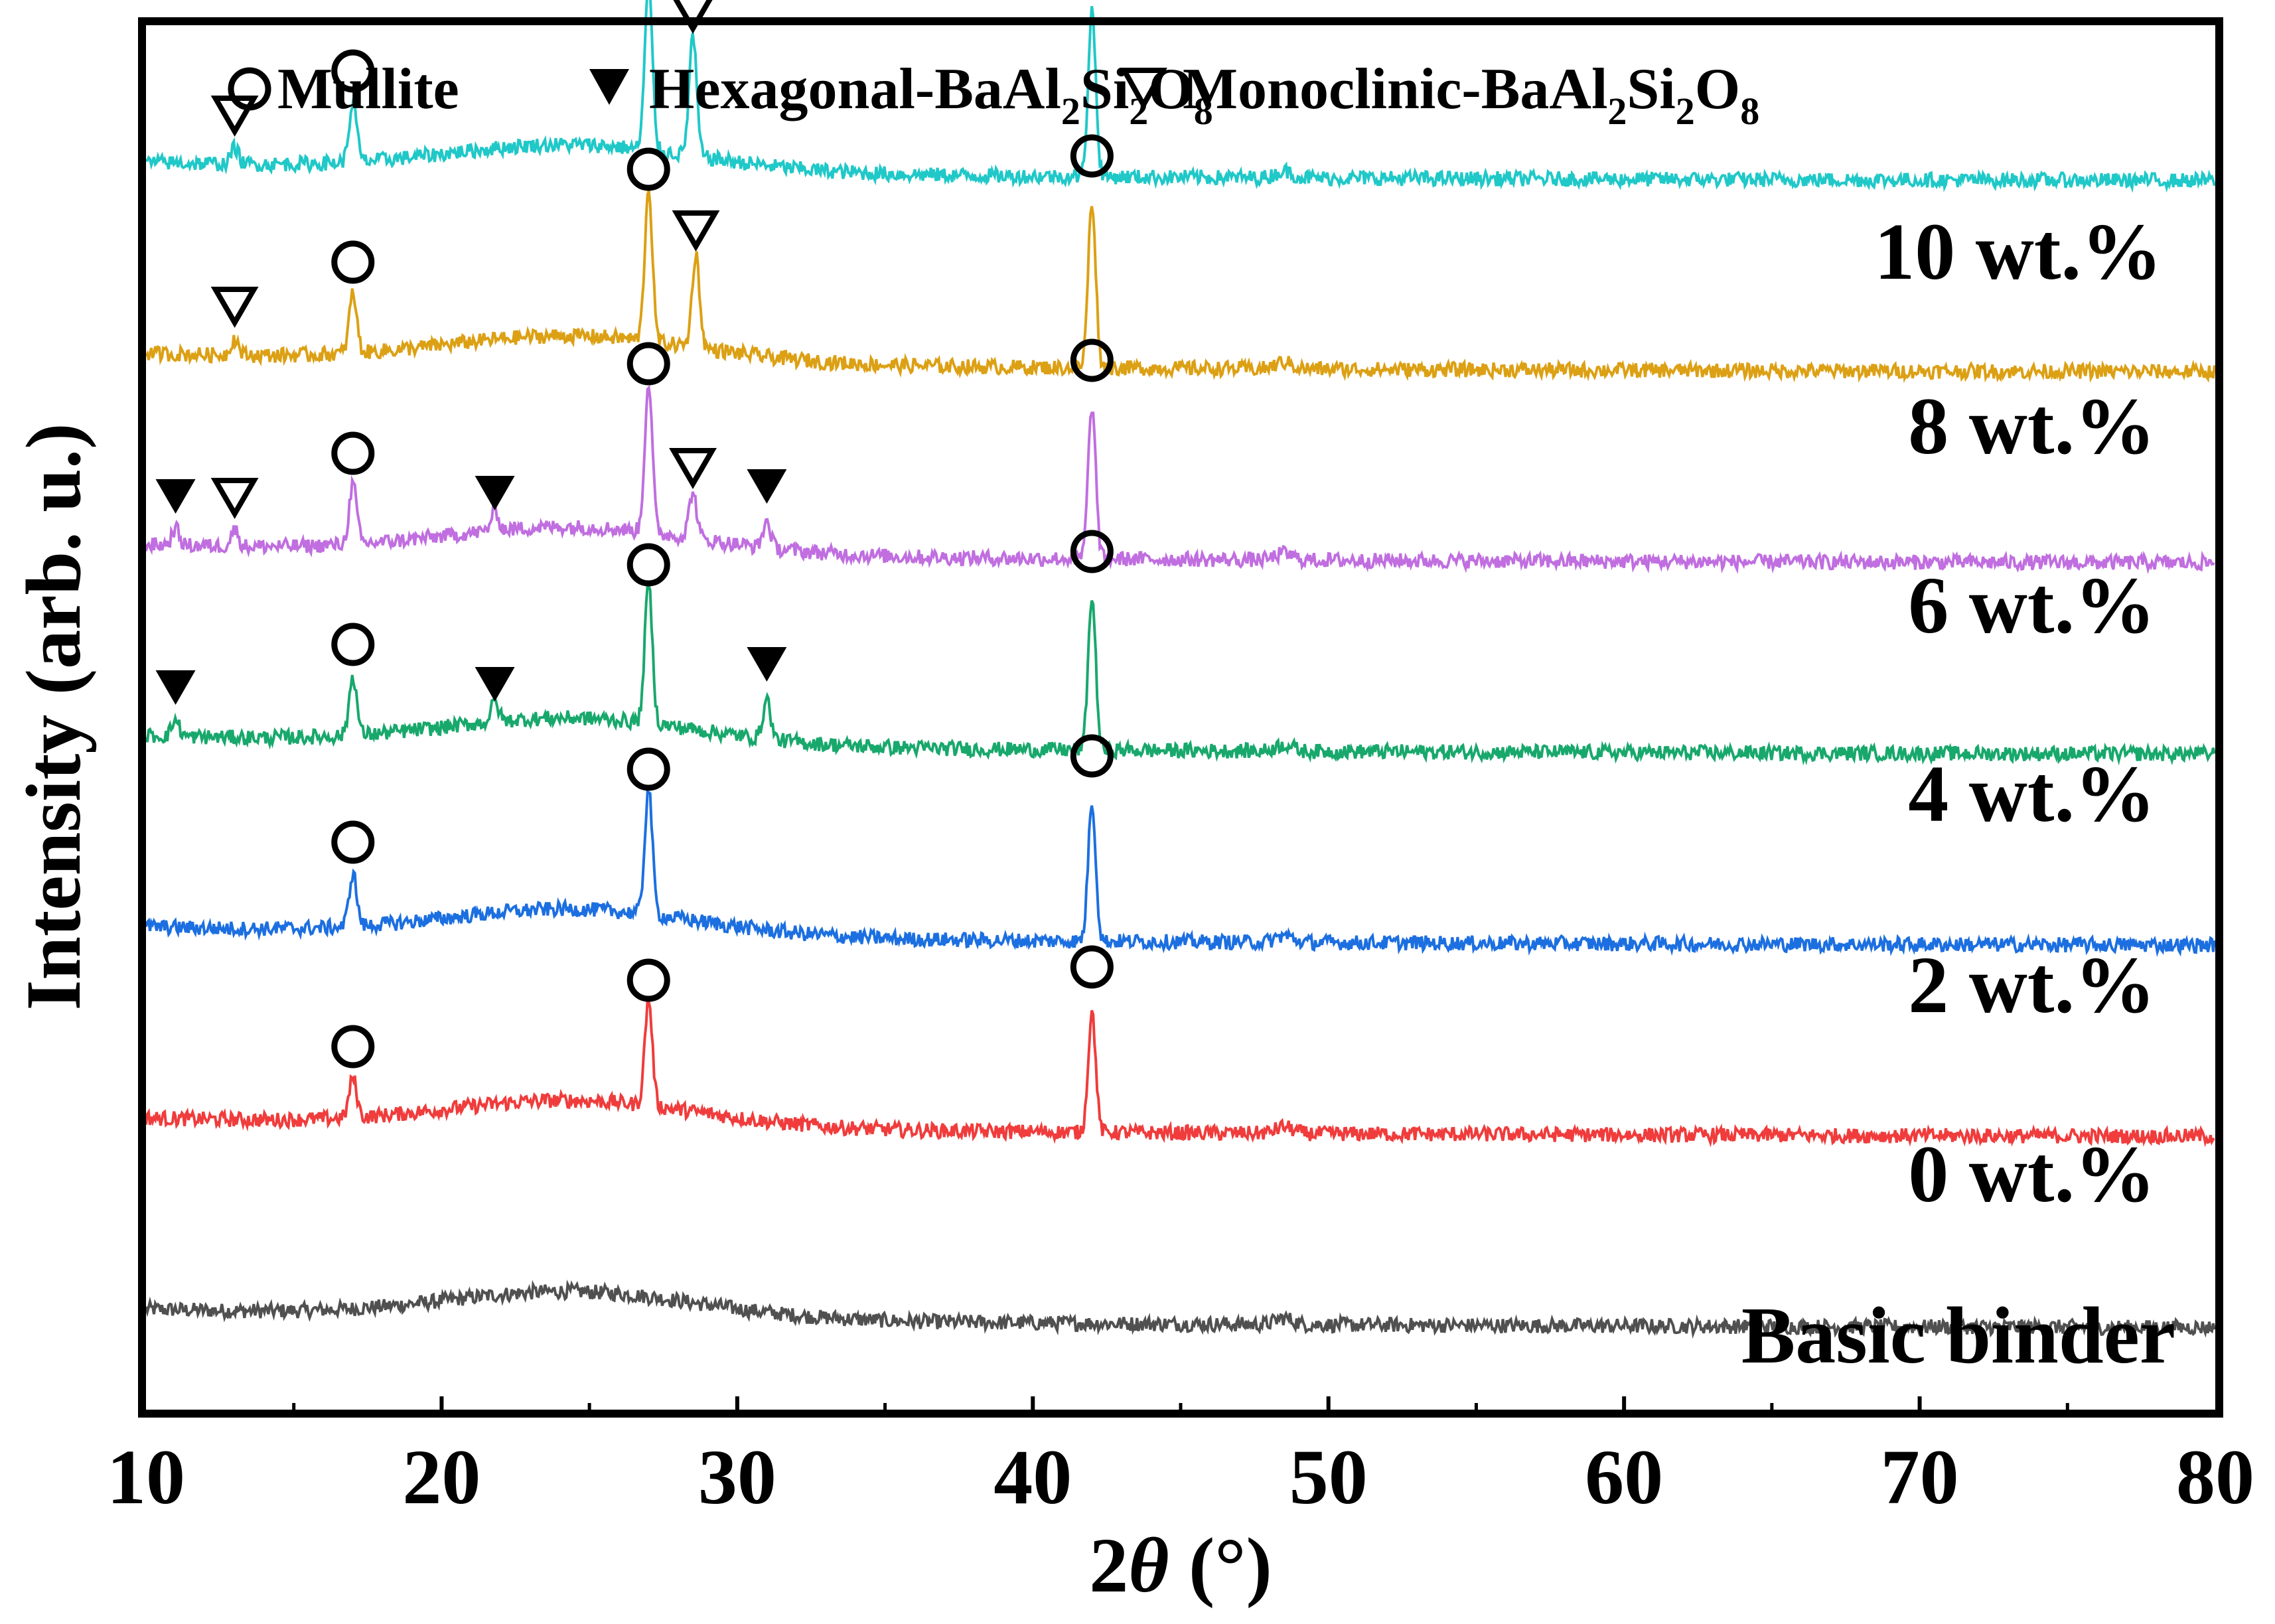 Image resolution: width=2275 pixels, height=1624 pixels. What do you see at coordinates (53, 716) in the screenshot?
I see `y-axis-title: Intensity (arb. u.)` at bounding box center [53, 716].